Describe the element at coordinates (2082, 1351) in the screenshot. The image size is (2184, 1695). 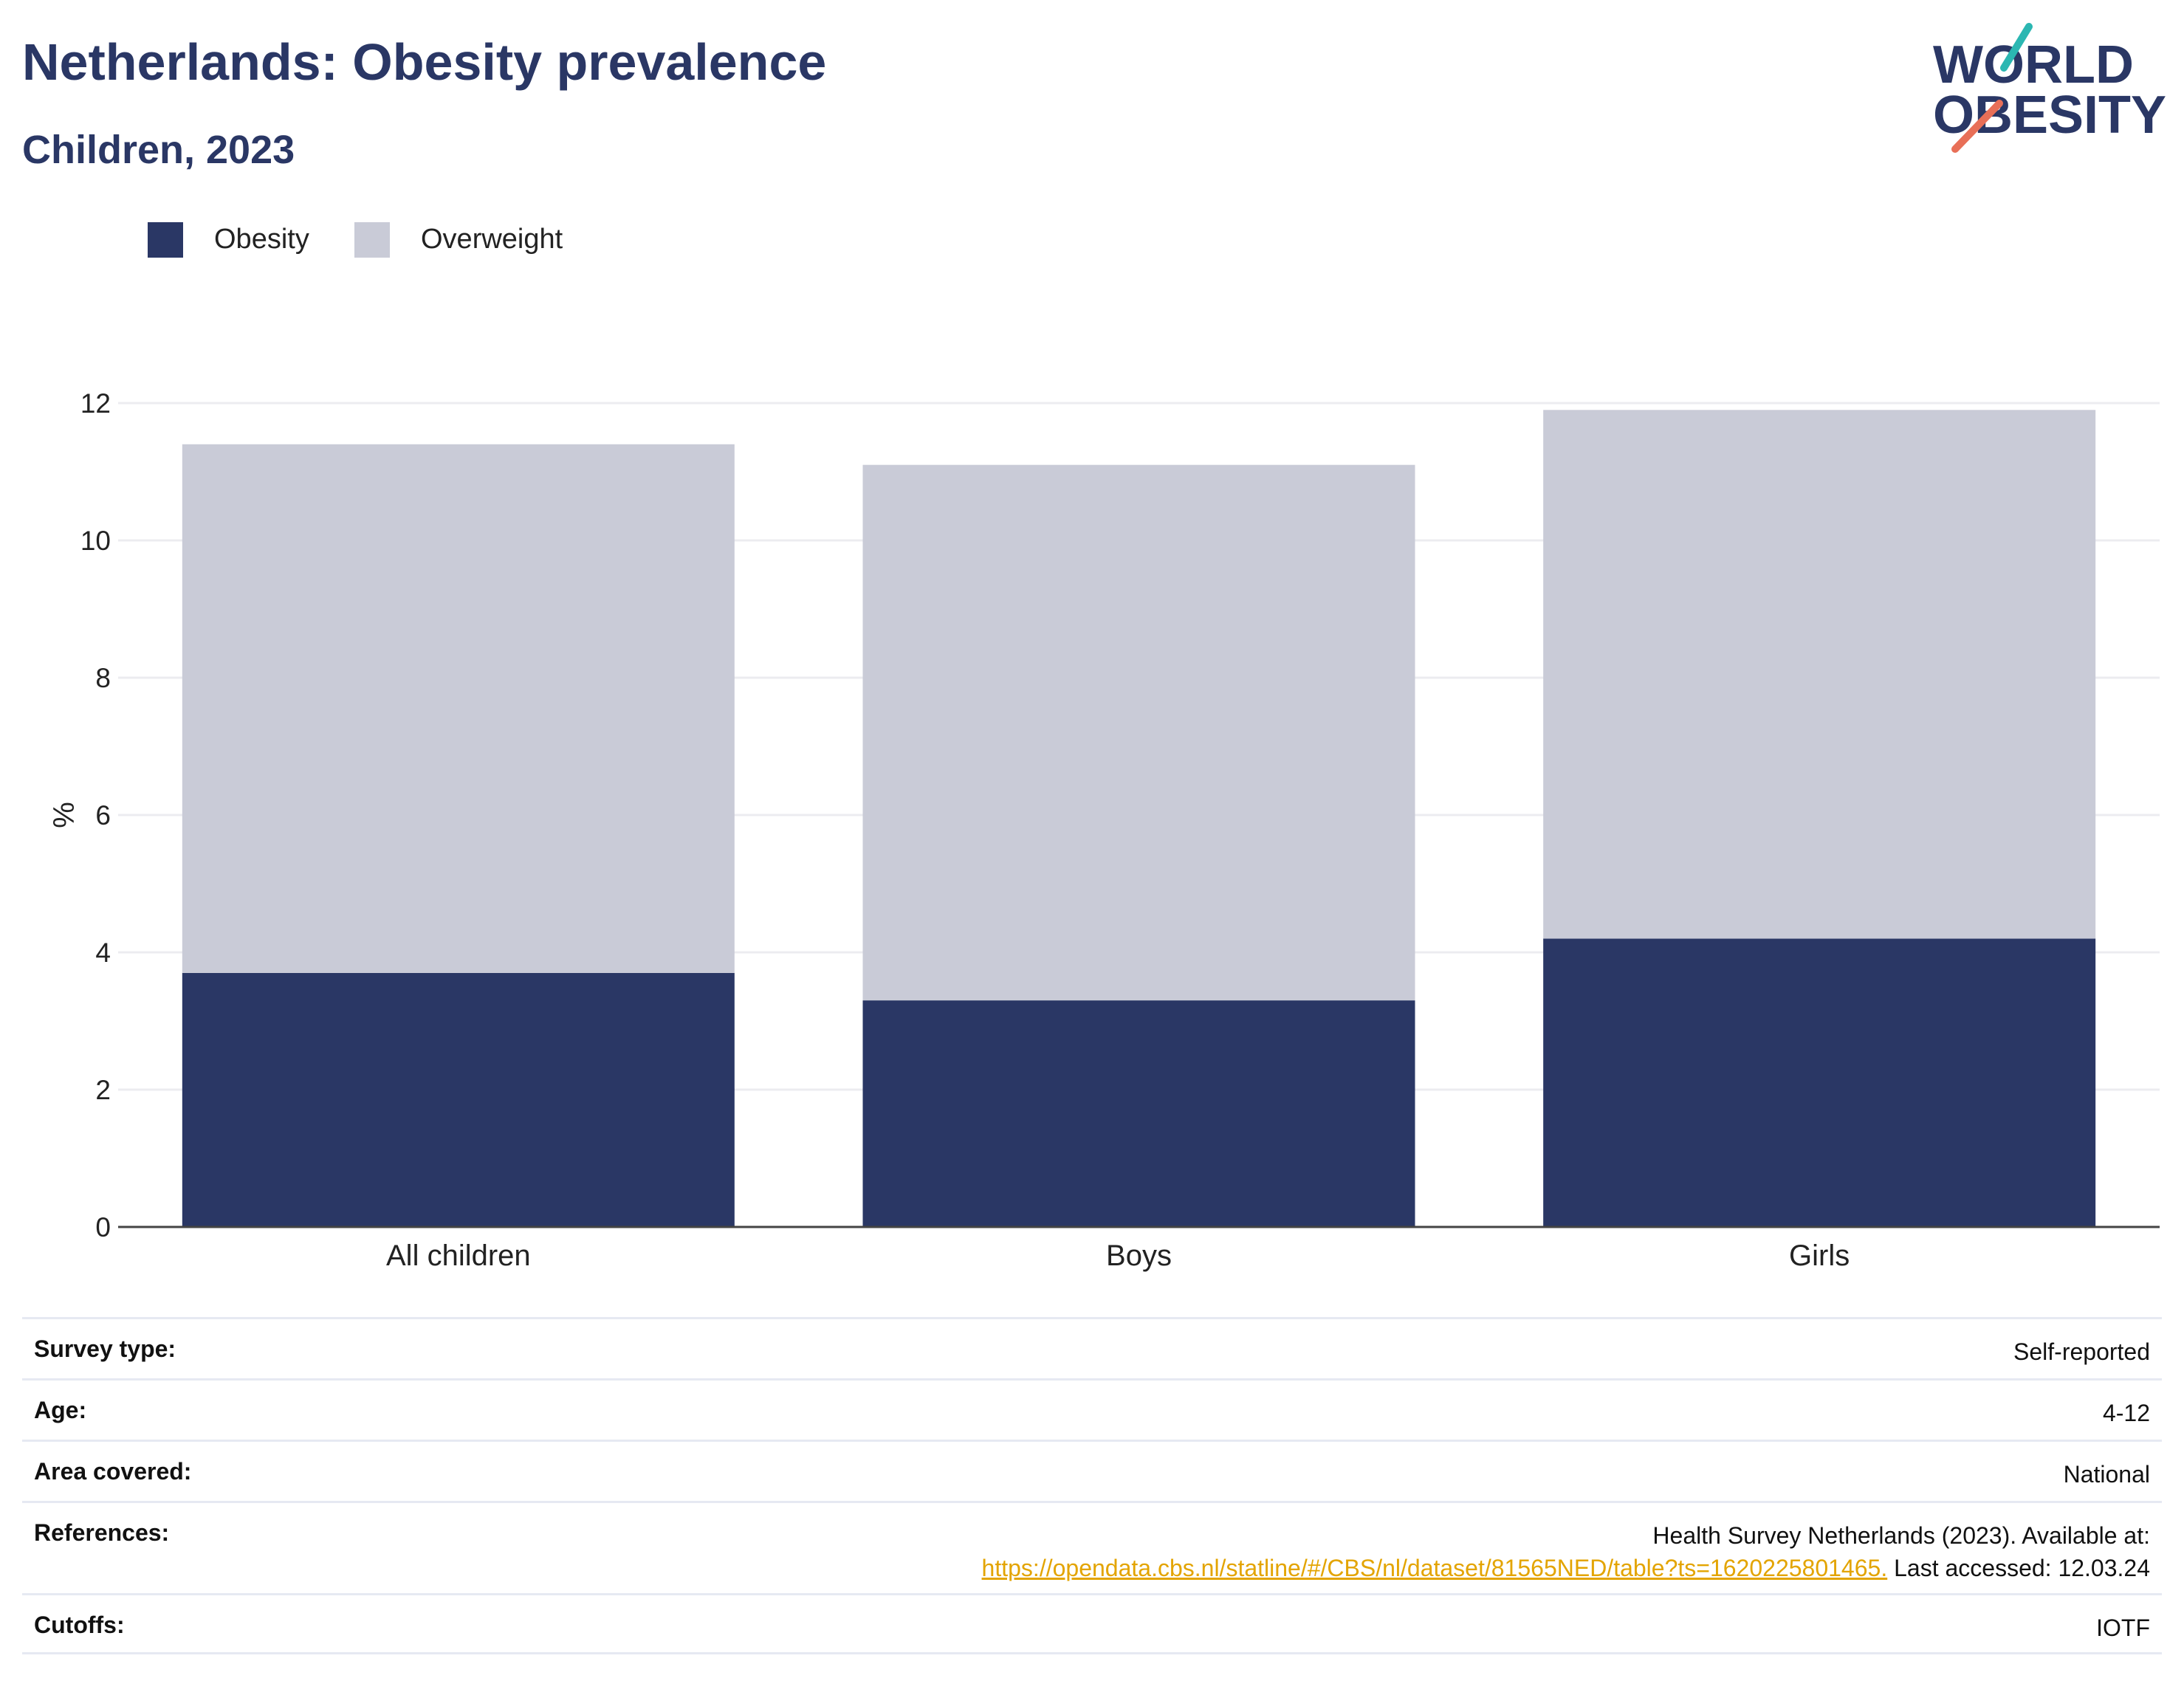
I see `survey-type-value: Self-reported` at that location.